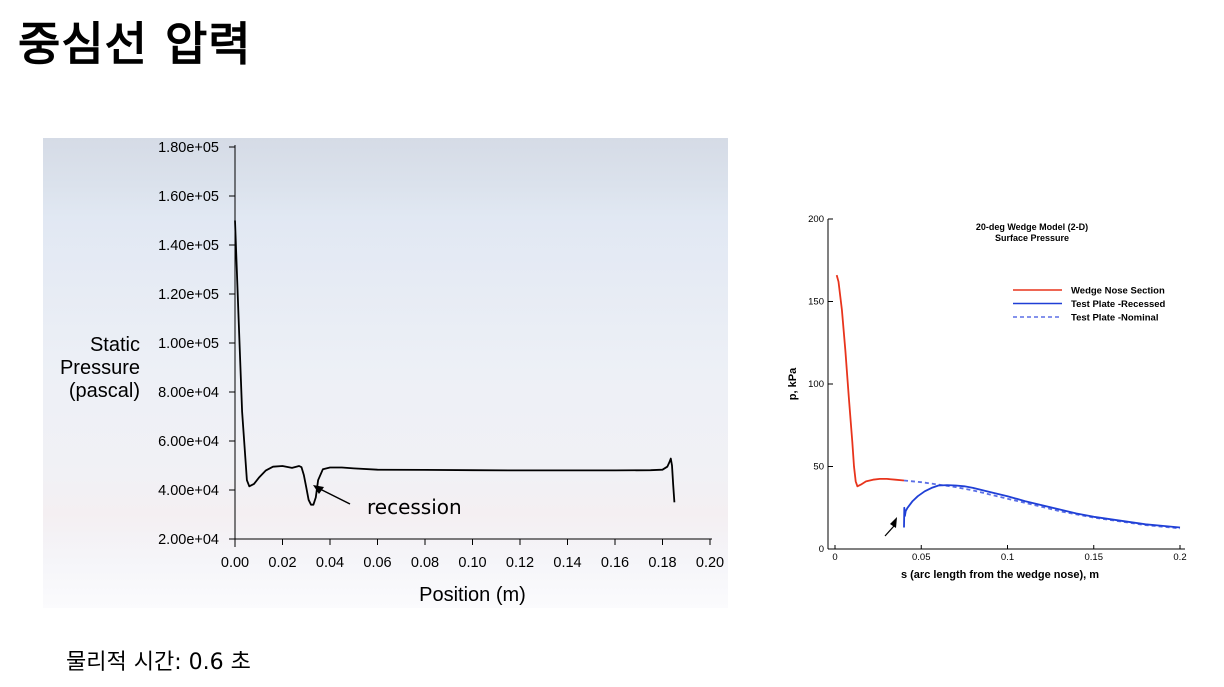 The height and width of the screenshot is (687, 1224). What do you see at coordinates (472, 563) in the screenshot?
I see `x-tick-label: 0.10` at bounding box center [472, 563].